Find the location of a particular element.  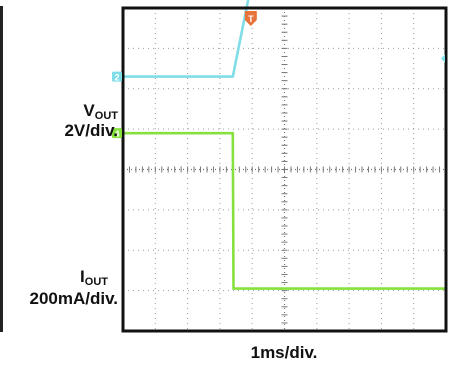

channel-2-marker is located at coordinates (117, 76).